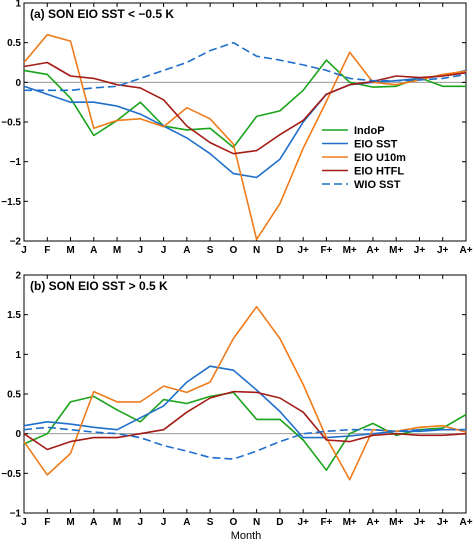 Image resolution: width=474 pixels, height=541 pixels. Describe the element at coordinates (233, 522) in the screenshot. I see `panel-b-xtick-label: O` at that location.